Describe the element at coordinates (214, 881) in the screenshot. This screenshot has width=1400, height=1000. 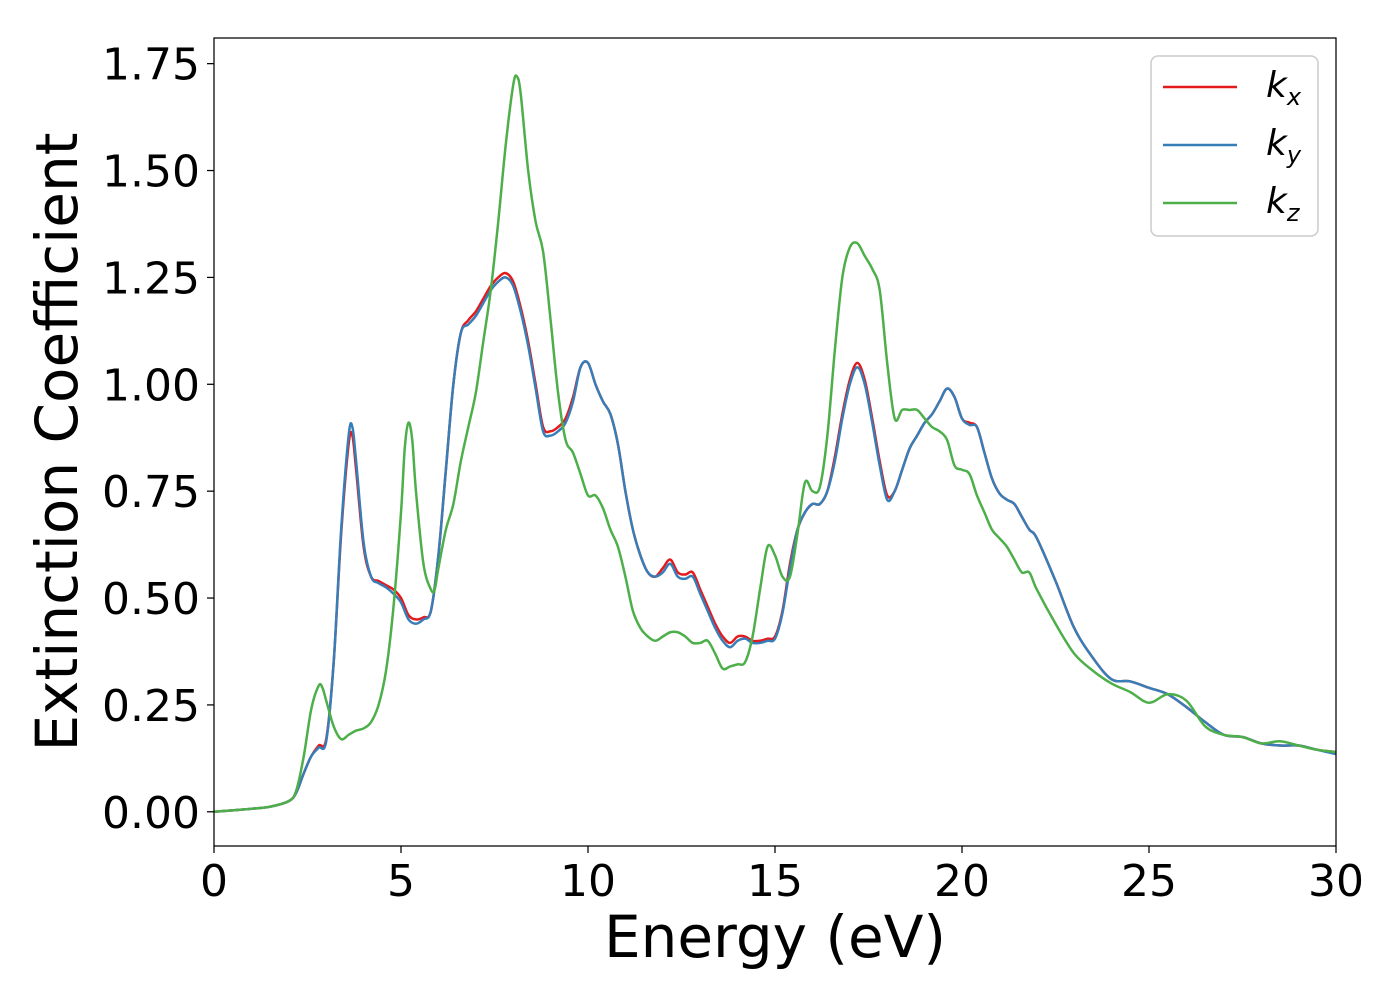
I see `x-tick-label: 0` at that location.